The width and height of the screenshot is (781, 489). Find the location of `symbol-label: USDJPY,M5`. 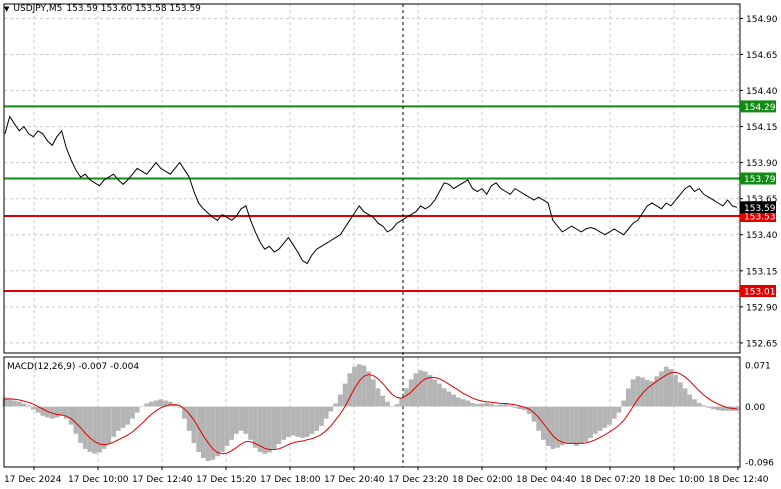

symbol-label: USDJPY,M5 is located at coordinates (38, 9).